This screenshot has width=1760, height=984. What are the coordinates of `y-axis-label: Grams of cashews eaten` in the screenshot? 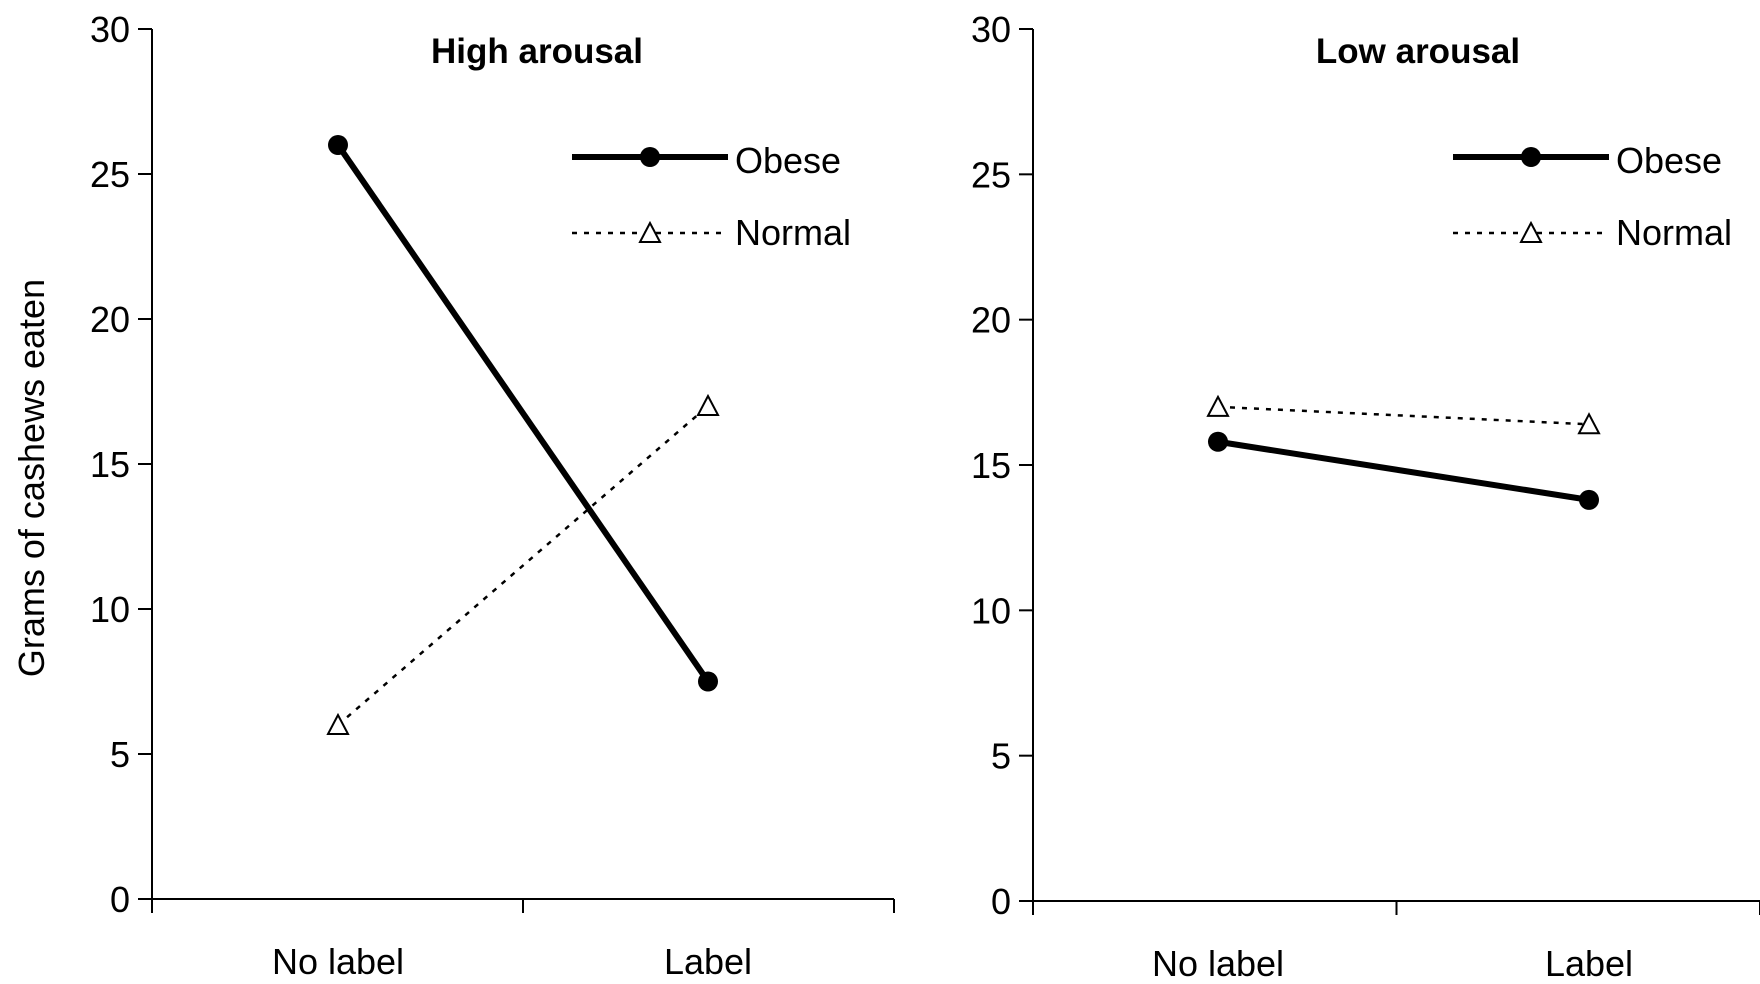 It's located at (31, 478).